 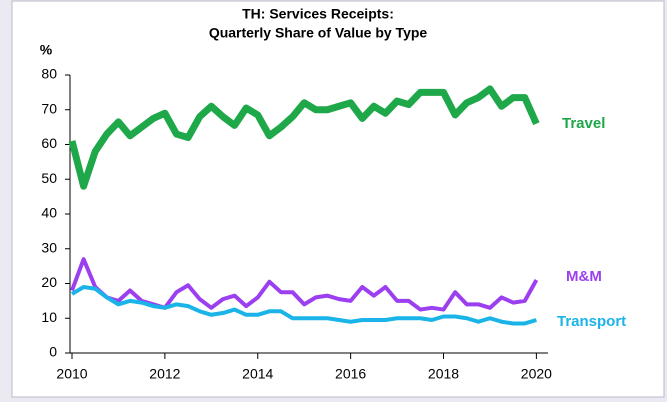 I want to click on x-tick-label: 2012, so click(x=164, y=374).